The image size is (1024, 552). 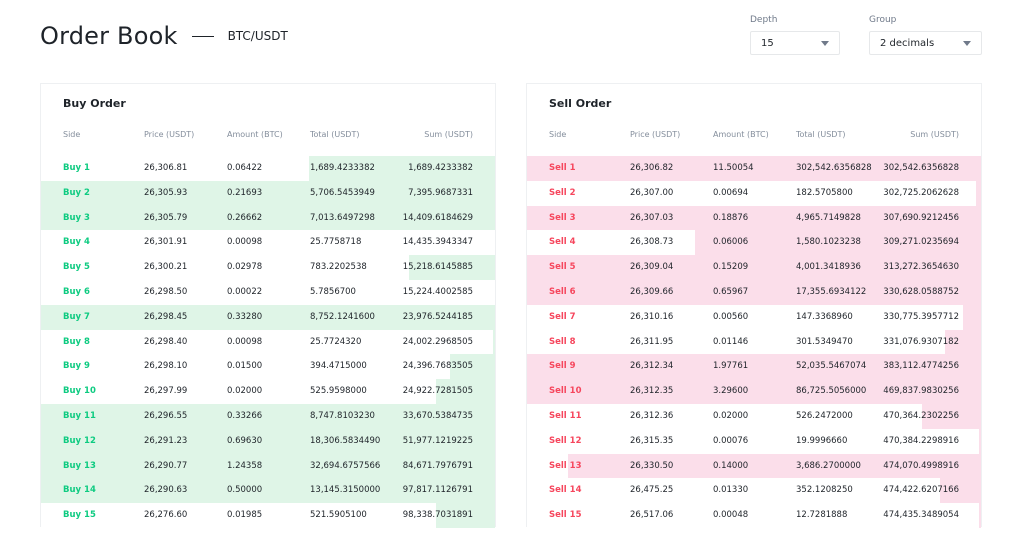 What do you see at coordinates (437, 217) in the screenshot?
I see `sum-cell: 14,409.6184629` at bounding box center [437, 217].